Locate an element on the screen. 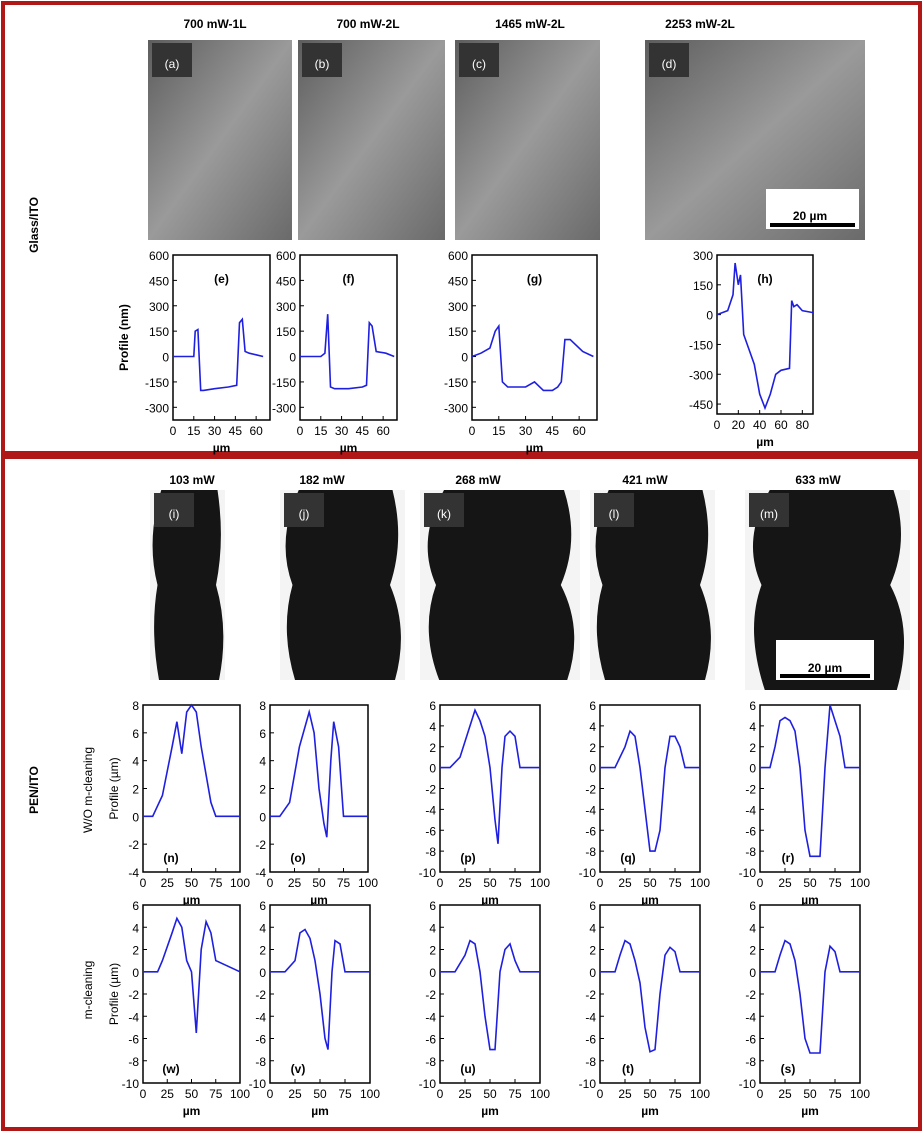 The height and width of the screenshot is (1138, 924). panel-label: (s) is located at coordinates (788, 1069).